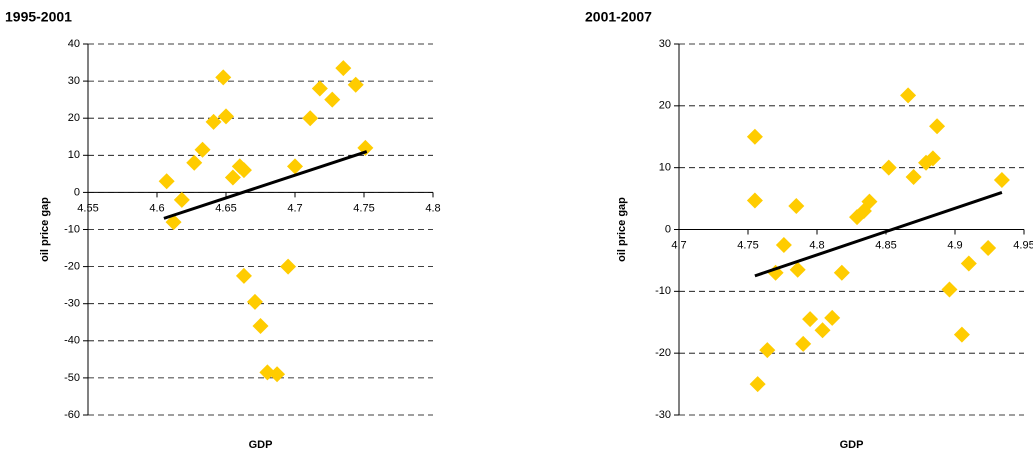 The height and width of the screenshot is (458, 1033). What do you see at coordinates (954, 245) in the screenshot?
I see `x-tick-label: 4.9` at bounding box center [954, 245].